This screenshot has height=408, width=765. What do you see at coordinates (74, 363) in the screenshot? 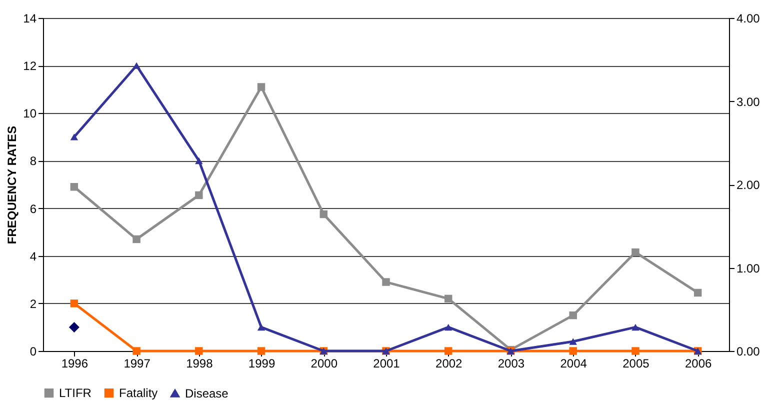
I see `x-tick-label: 1996` at bounding box center [74, 363].